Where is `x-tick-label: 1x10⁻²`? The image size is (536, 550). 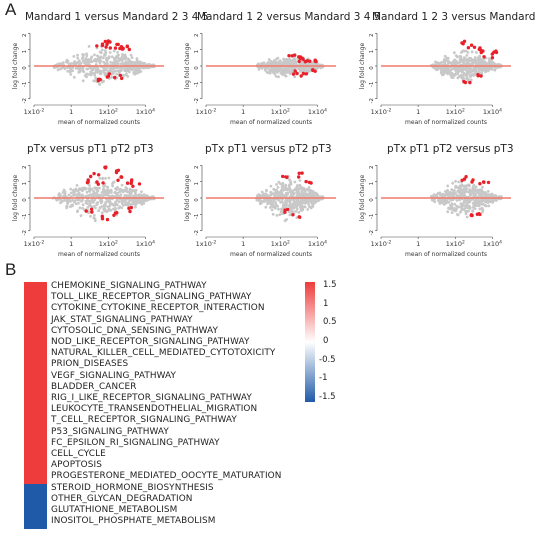
x-tick-label: 1x10⁻² is located at coordinates (381, 244).